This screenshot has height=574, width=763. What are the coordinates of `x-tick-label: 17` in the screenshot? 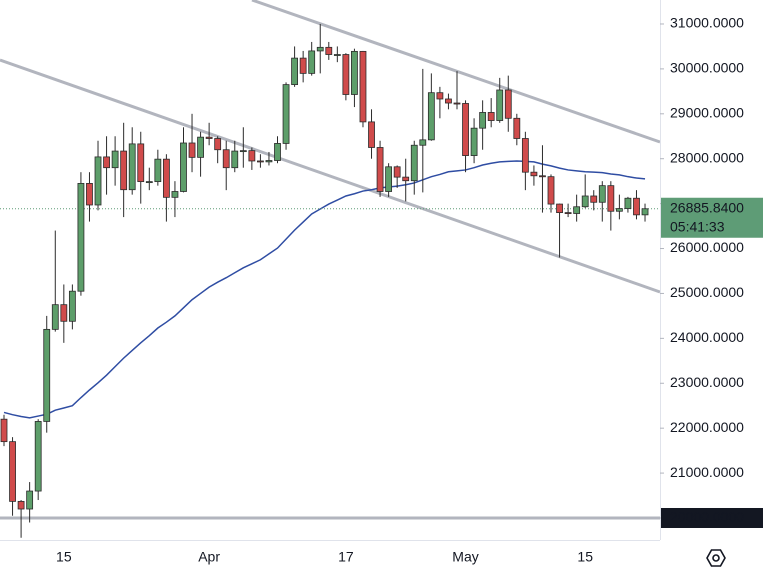 It's located at (346, 557).